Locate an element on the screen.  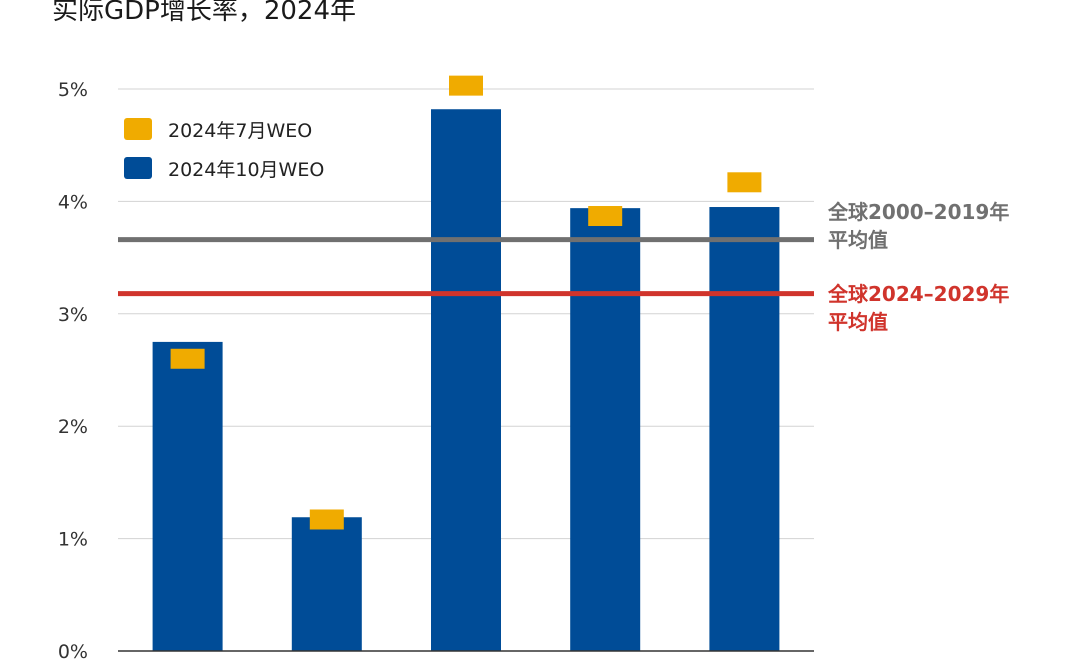
y-tick-label: 4% is located at coordinates (73, 202).